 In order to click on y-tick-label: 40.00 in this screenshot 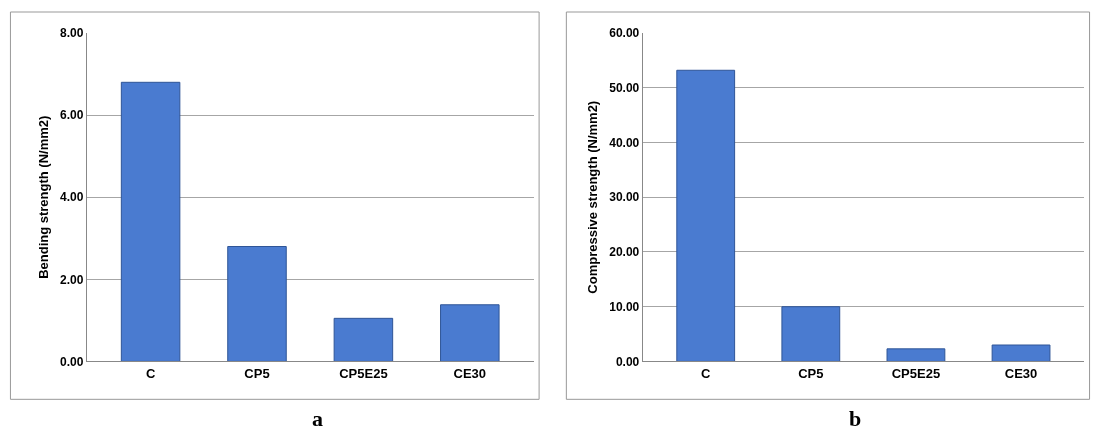, I will do `click(624, 142)`.